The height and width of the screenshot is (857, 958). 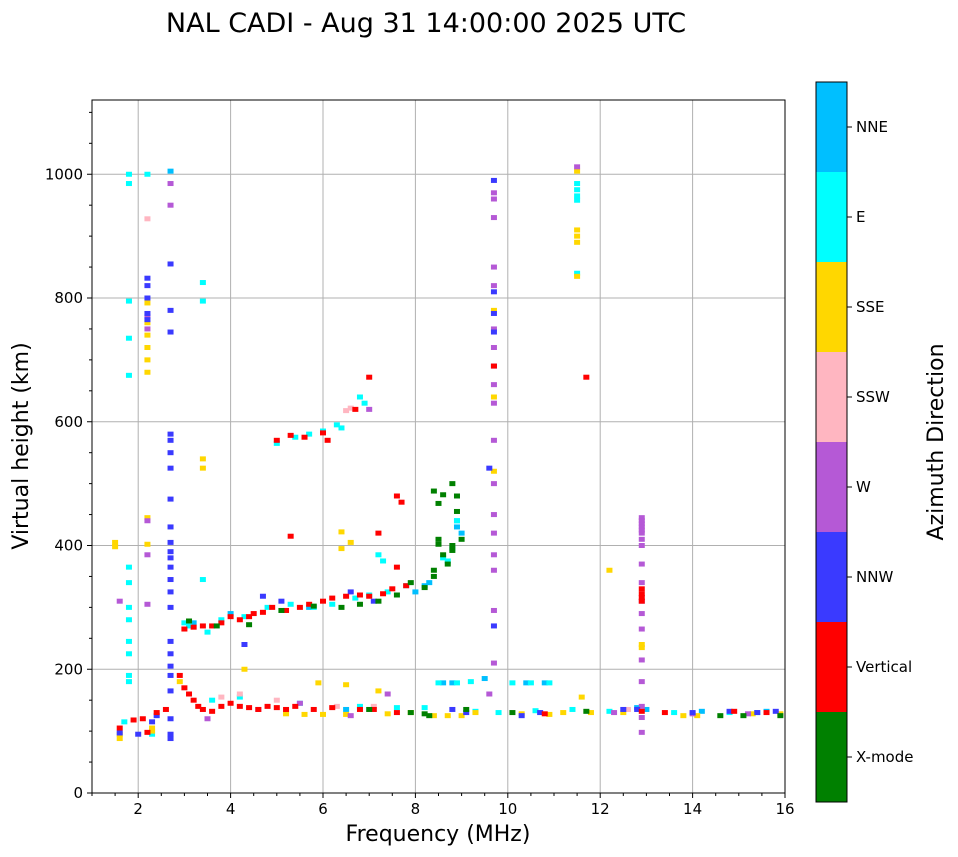 What do you see at coordinates (692, 809) in the screenshot?
I see `x-tick-label: 14` at bounding box center [692, 809].